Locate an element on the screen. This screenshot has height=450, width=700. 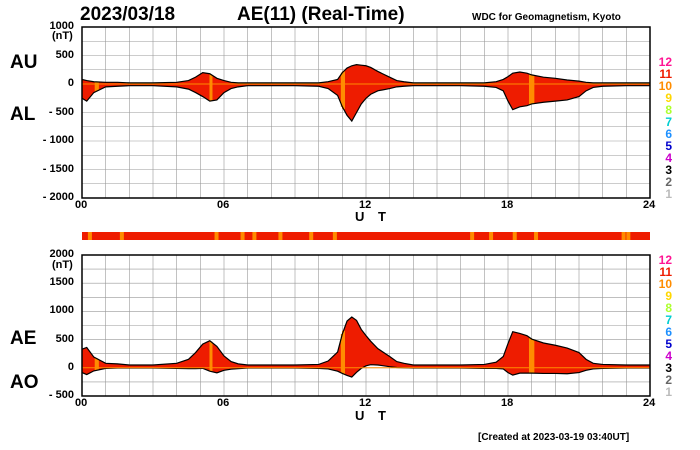
top-unit-label: (nT) is located at coordinates (62, 36).